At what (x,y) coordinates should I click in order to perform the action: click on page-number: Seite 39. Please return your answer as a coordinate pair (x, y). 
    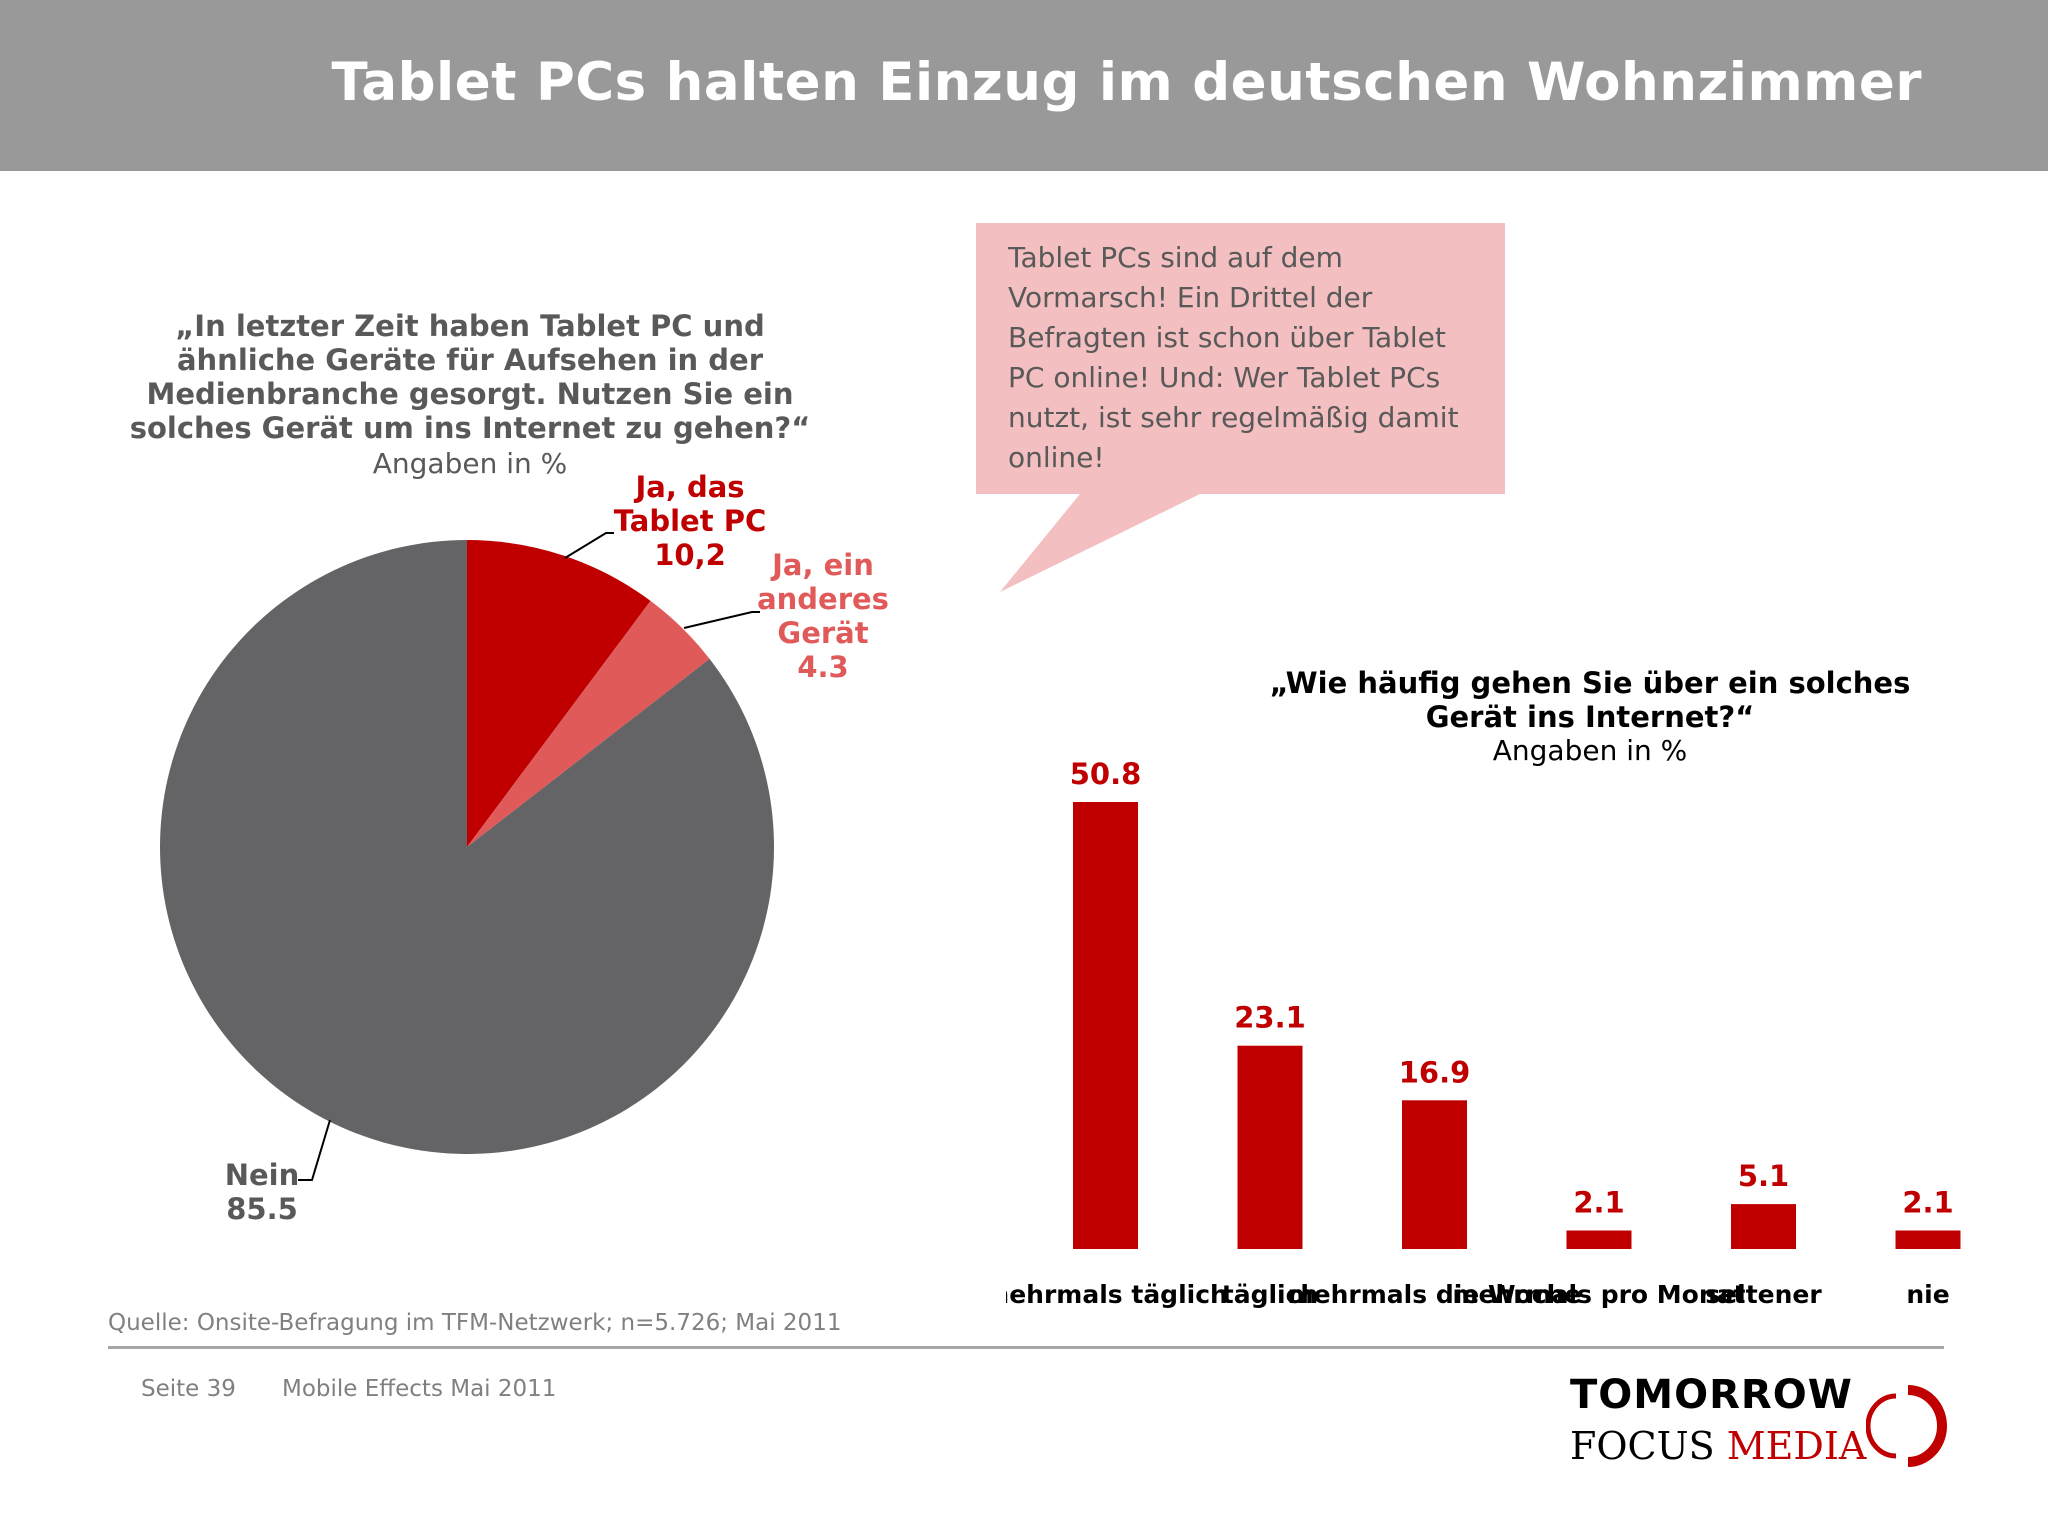
    Looking at the image, I should click on (188, 1389).